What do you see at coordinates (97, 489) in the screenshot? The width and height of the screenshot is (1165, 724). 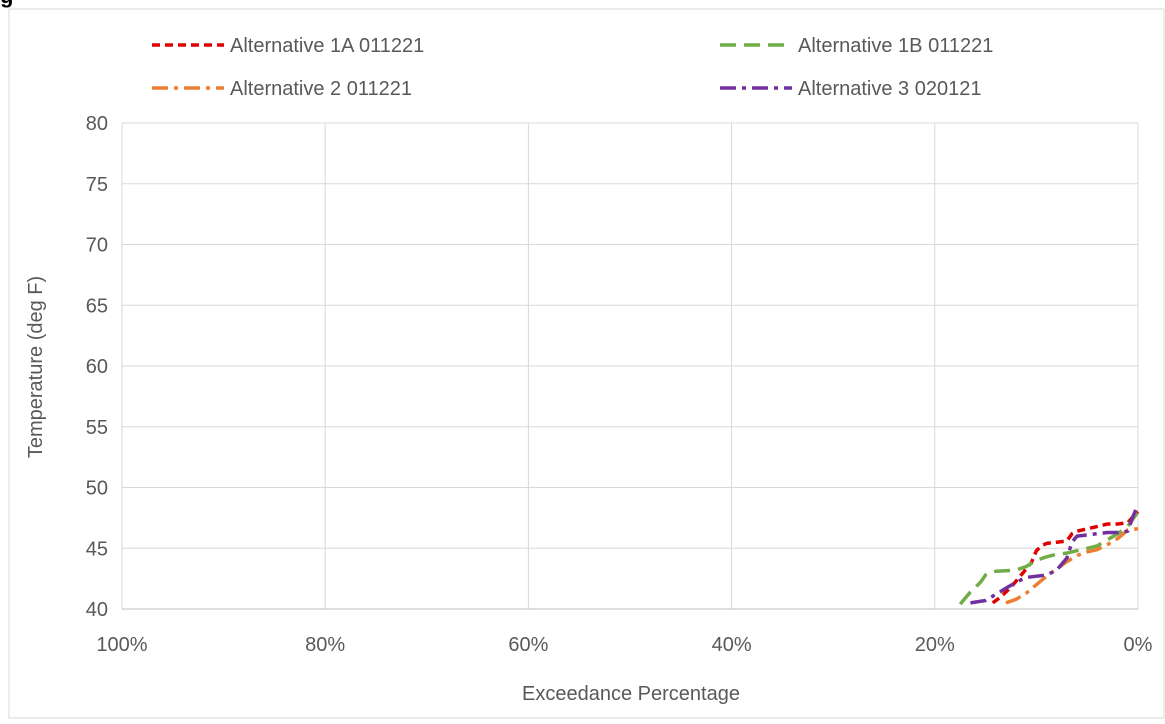 I see `y-tick-label: 50` at bounding box center [97, 489].